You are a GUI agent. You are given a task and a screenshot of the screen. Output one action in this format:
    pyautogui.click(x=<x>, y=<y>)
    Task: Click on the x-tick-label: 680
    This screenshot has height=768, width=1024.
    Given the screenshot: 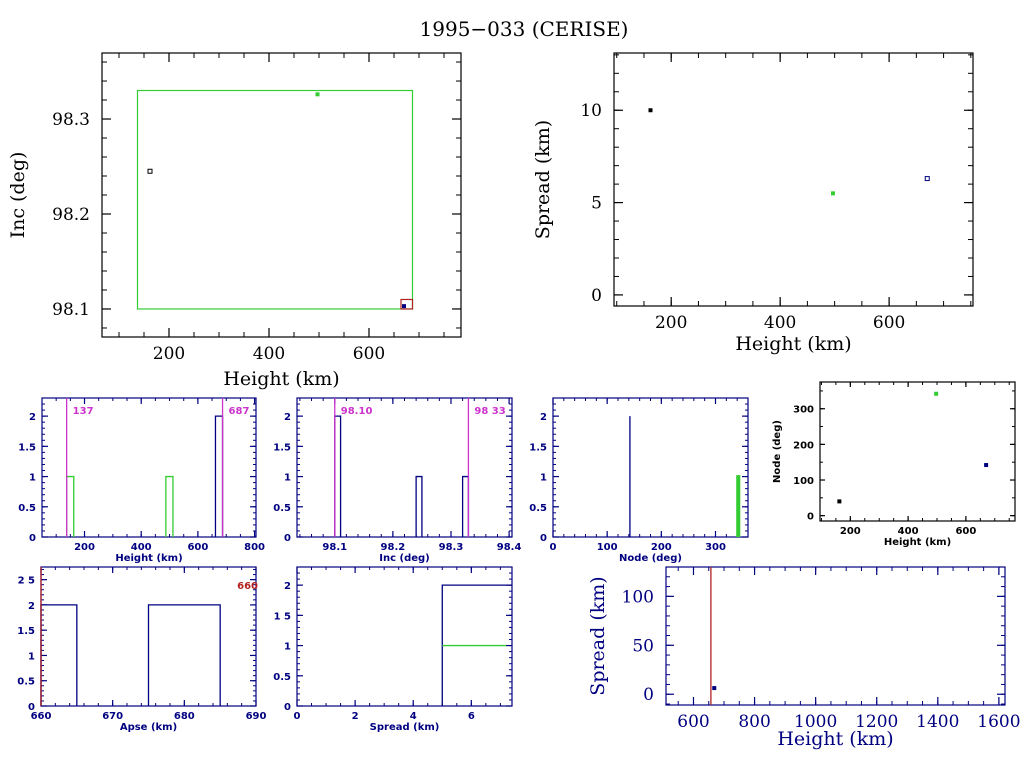 What is the action you would take?
    pyautogui.click(x=184, y=716)
    